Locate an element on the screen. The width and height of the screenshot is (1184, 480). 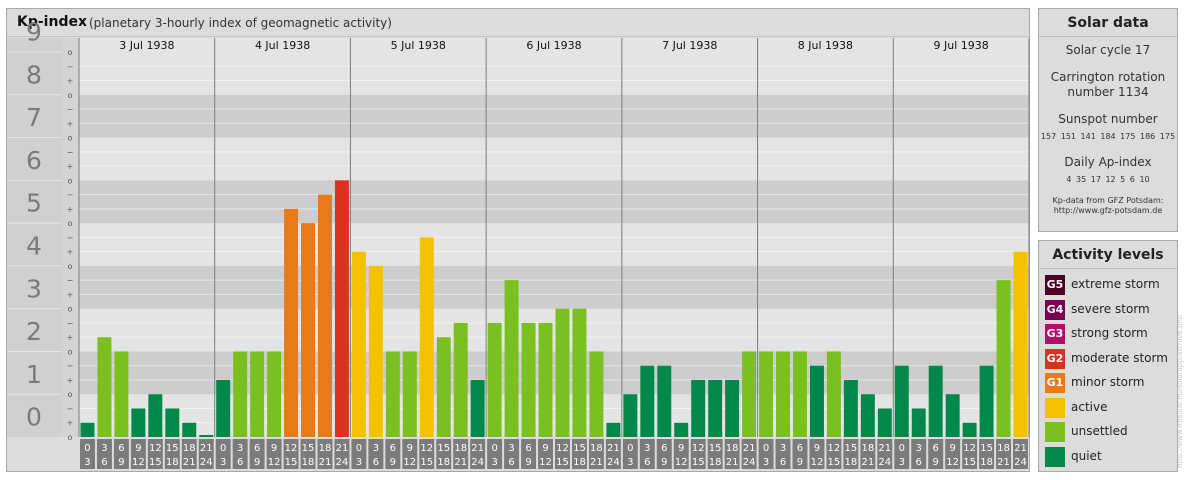
solar-data-title: Solar data is located at coordinates (1108, 23).